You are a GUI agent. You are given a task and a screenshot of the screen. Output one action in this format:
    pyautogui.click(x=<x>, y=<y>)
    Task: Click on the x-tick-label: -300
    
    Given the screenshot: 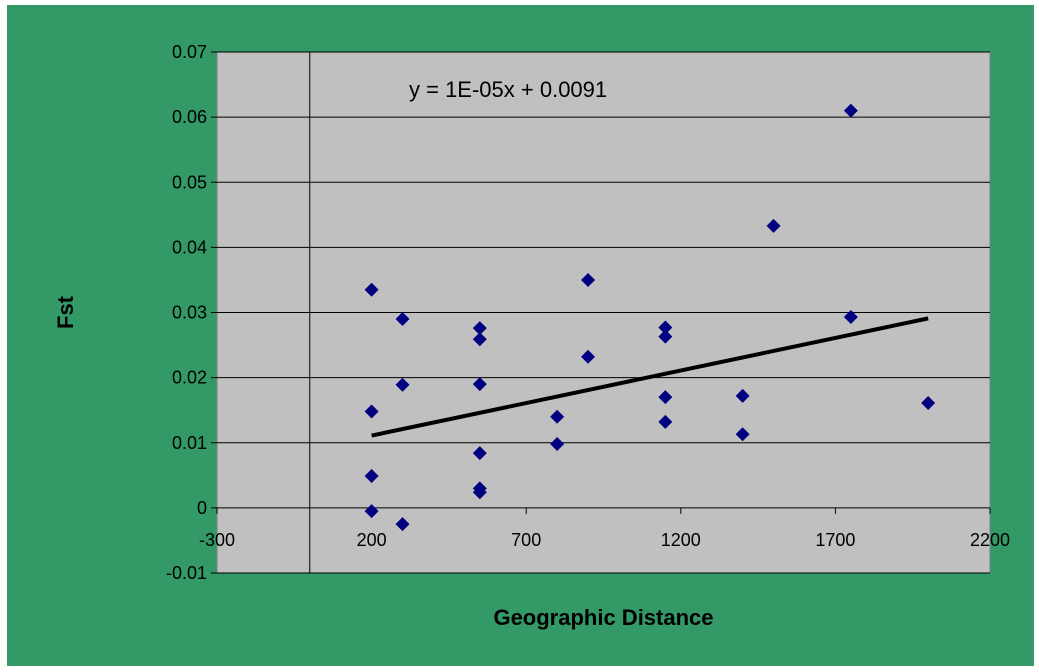 What is the action you would take?
    pyautogui.click(x=217, y=540)
    